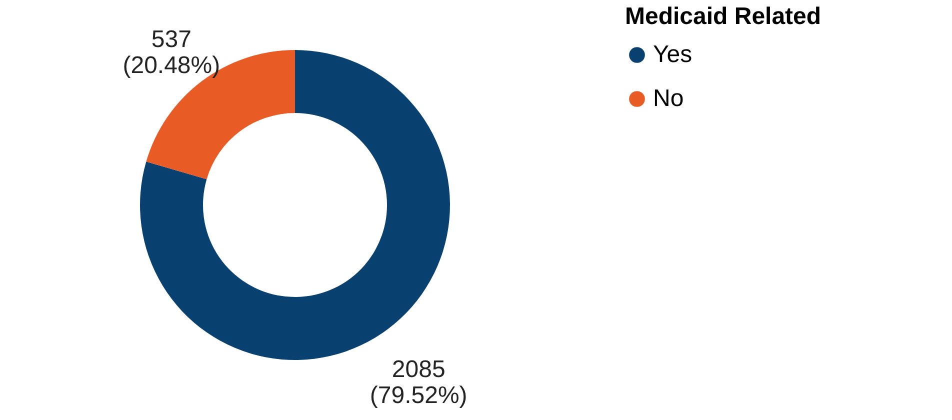  What do you see at coordinates (668, 98) in the screenshot?
I see `legend-label: No` at bounding box center [668, 98].